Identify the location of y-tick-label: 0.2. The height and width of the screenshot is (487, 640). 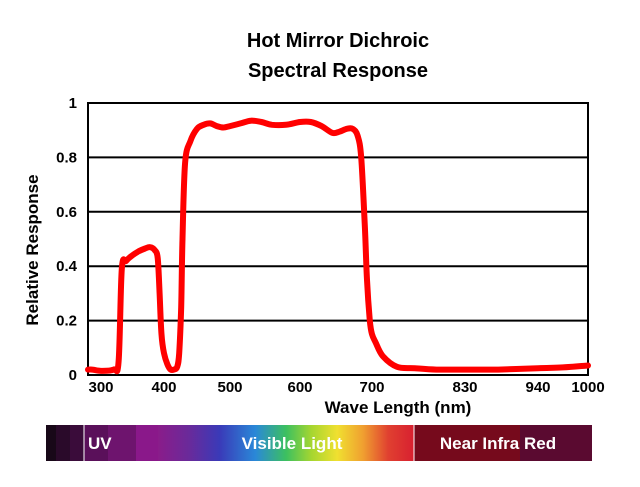
(66, 321).